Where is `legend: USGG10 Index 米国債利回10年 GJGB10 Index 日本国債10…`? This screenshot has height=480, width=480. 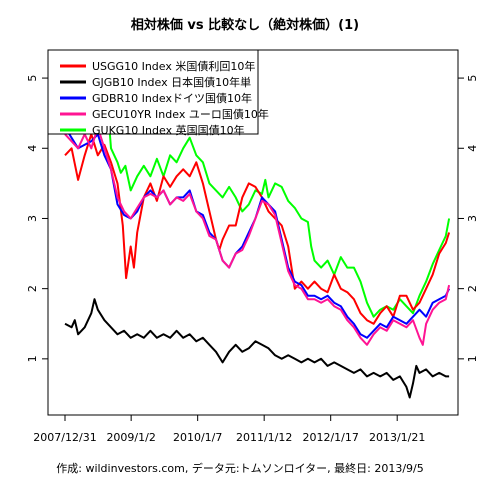 legend: USGG10 Index 米国債利回10年 GJGB10 Index 日本国債10… is located at coordinates (158, 93).